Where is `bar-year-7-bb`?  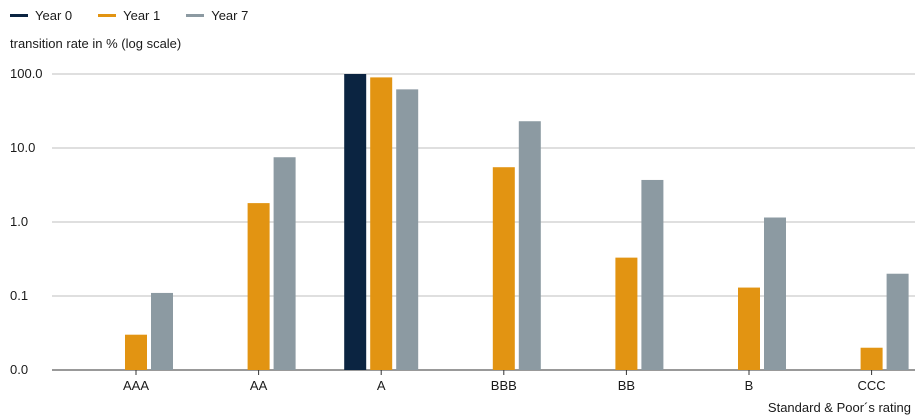
bar-year-7-bb is located at coordinates (652, 274).